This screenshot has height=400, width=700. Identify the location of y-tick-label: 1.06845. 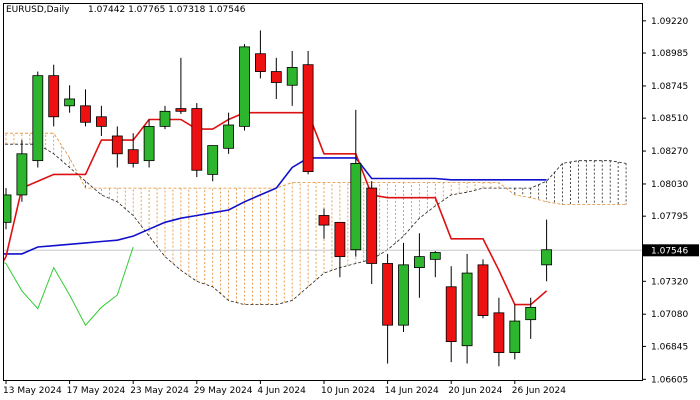
(669, 347).